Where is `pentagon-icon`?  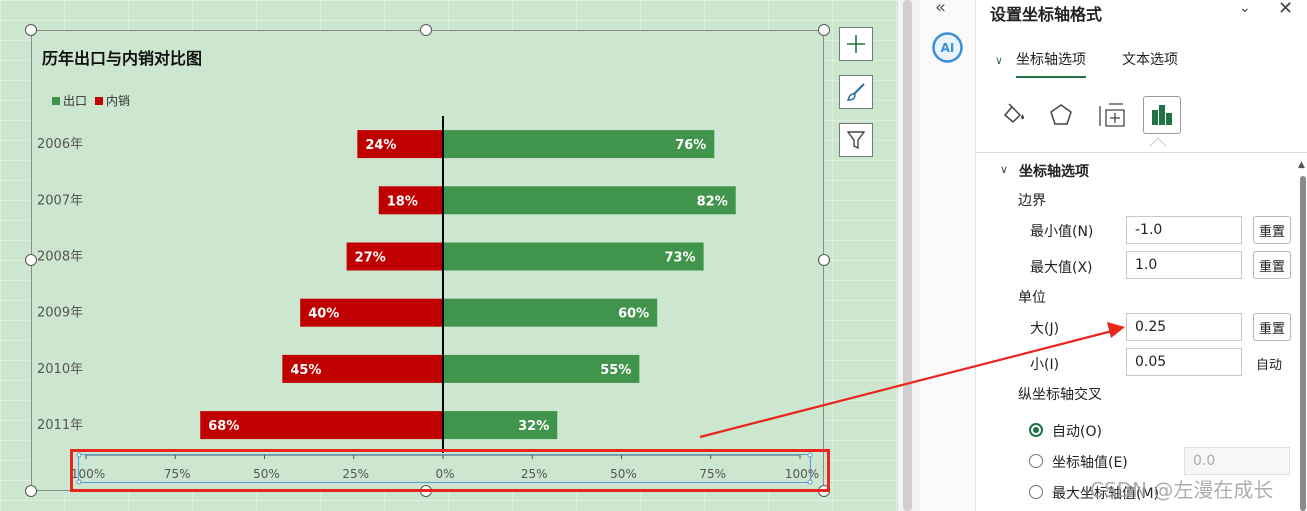 pentagon-icon is located at coordinates (1061, 114).